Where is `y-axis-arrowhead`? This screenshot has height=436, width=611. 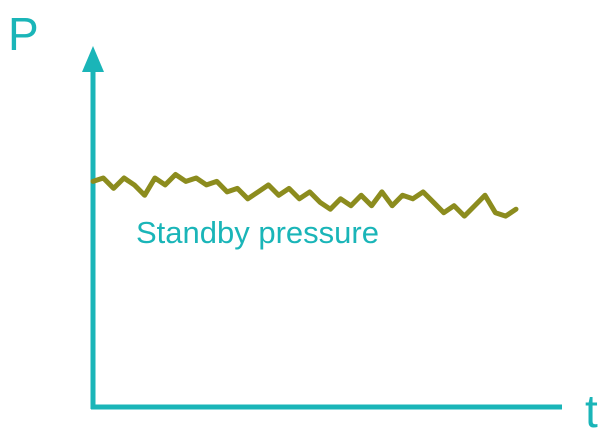
y-axis-arrowhead is located at coordinates (93, 59).